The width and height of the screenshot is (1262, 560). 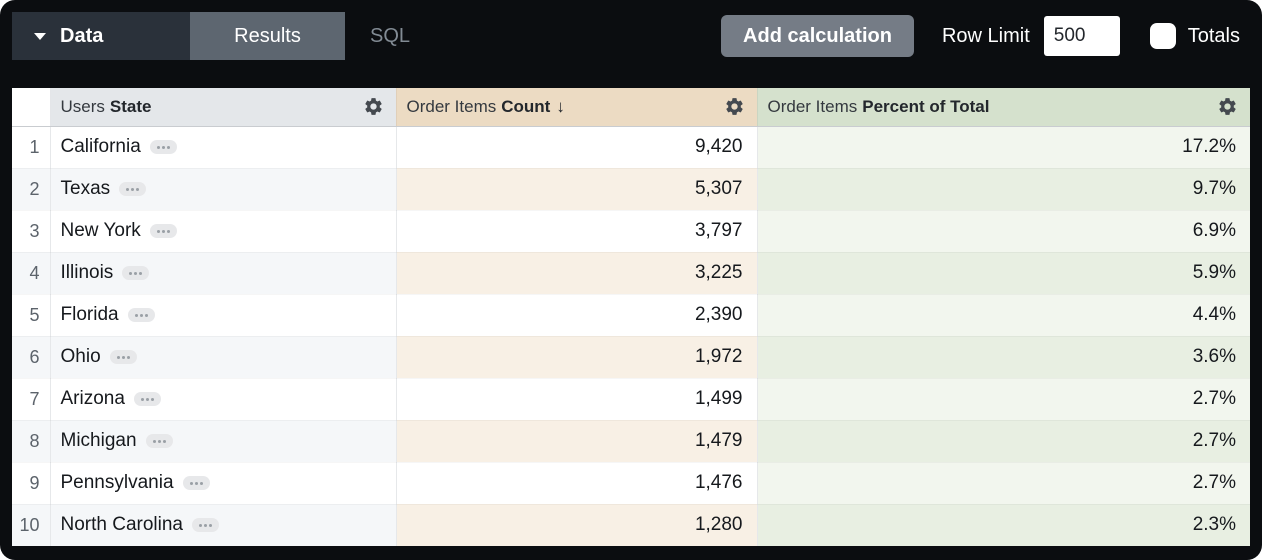 I want to click on cell-count: 1,280, so click(x=577, y=525).